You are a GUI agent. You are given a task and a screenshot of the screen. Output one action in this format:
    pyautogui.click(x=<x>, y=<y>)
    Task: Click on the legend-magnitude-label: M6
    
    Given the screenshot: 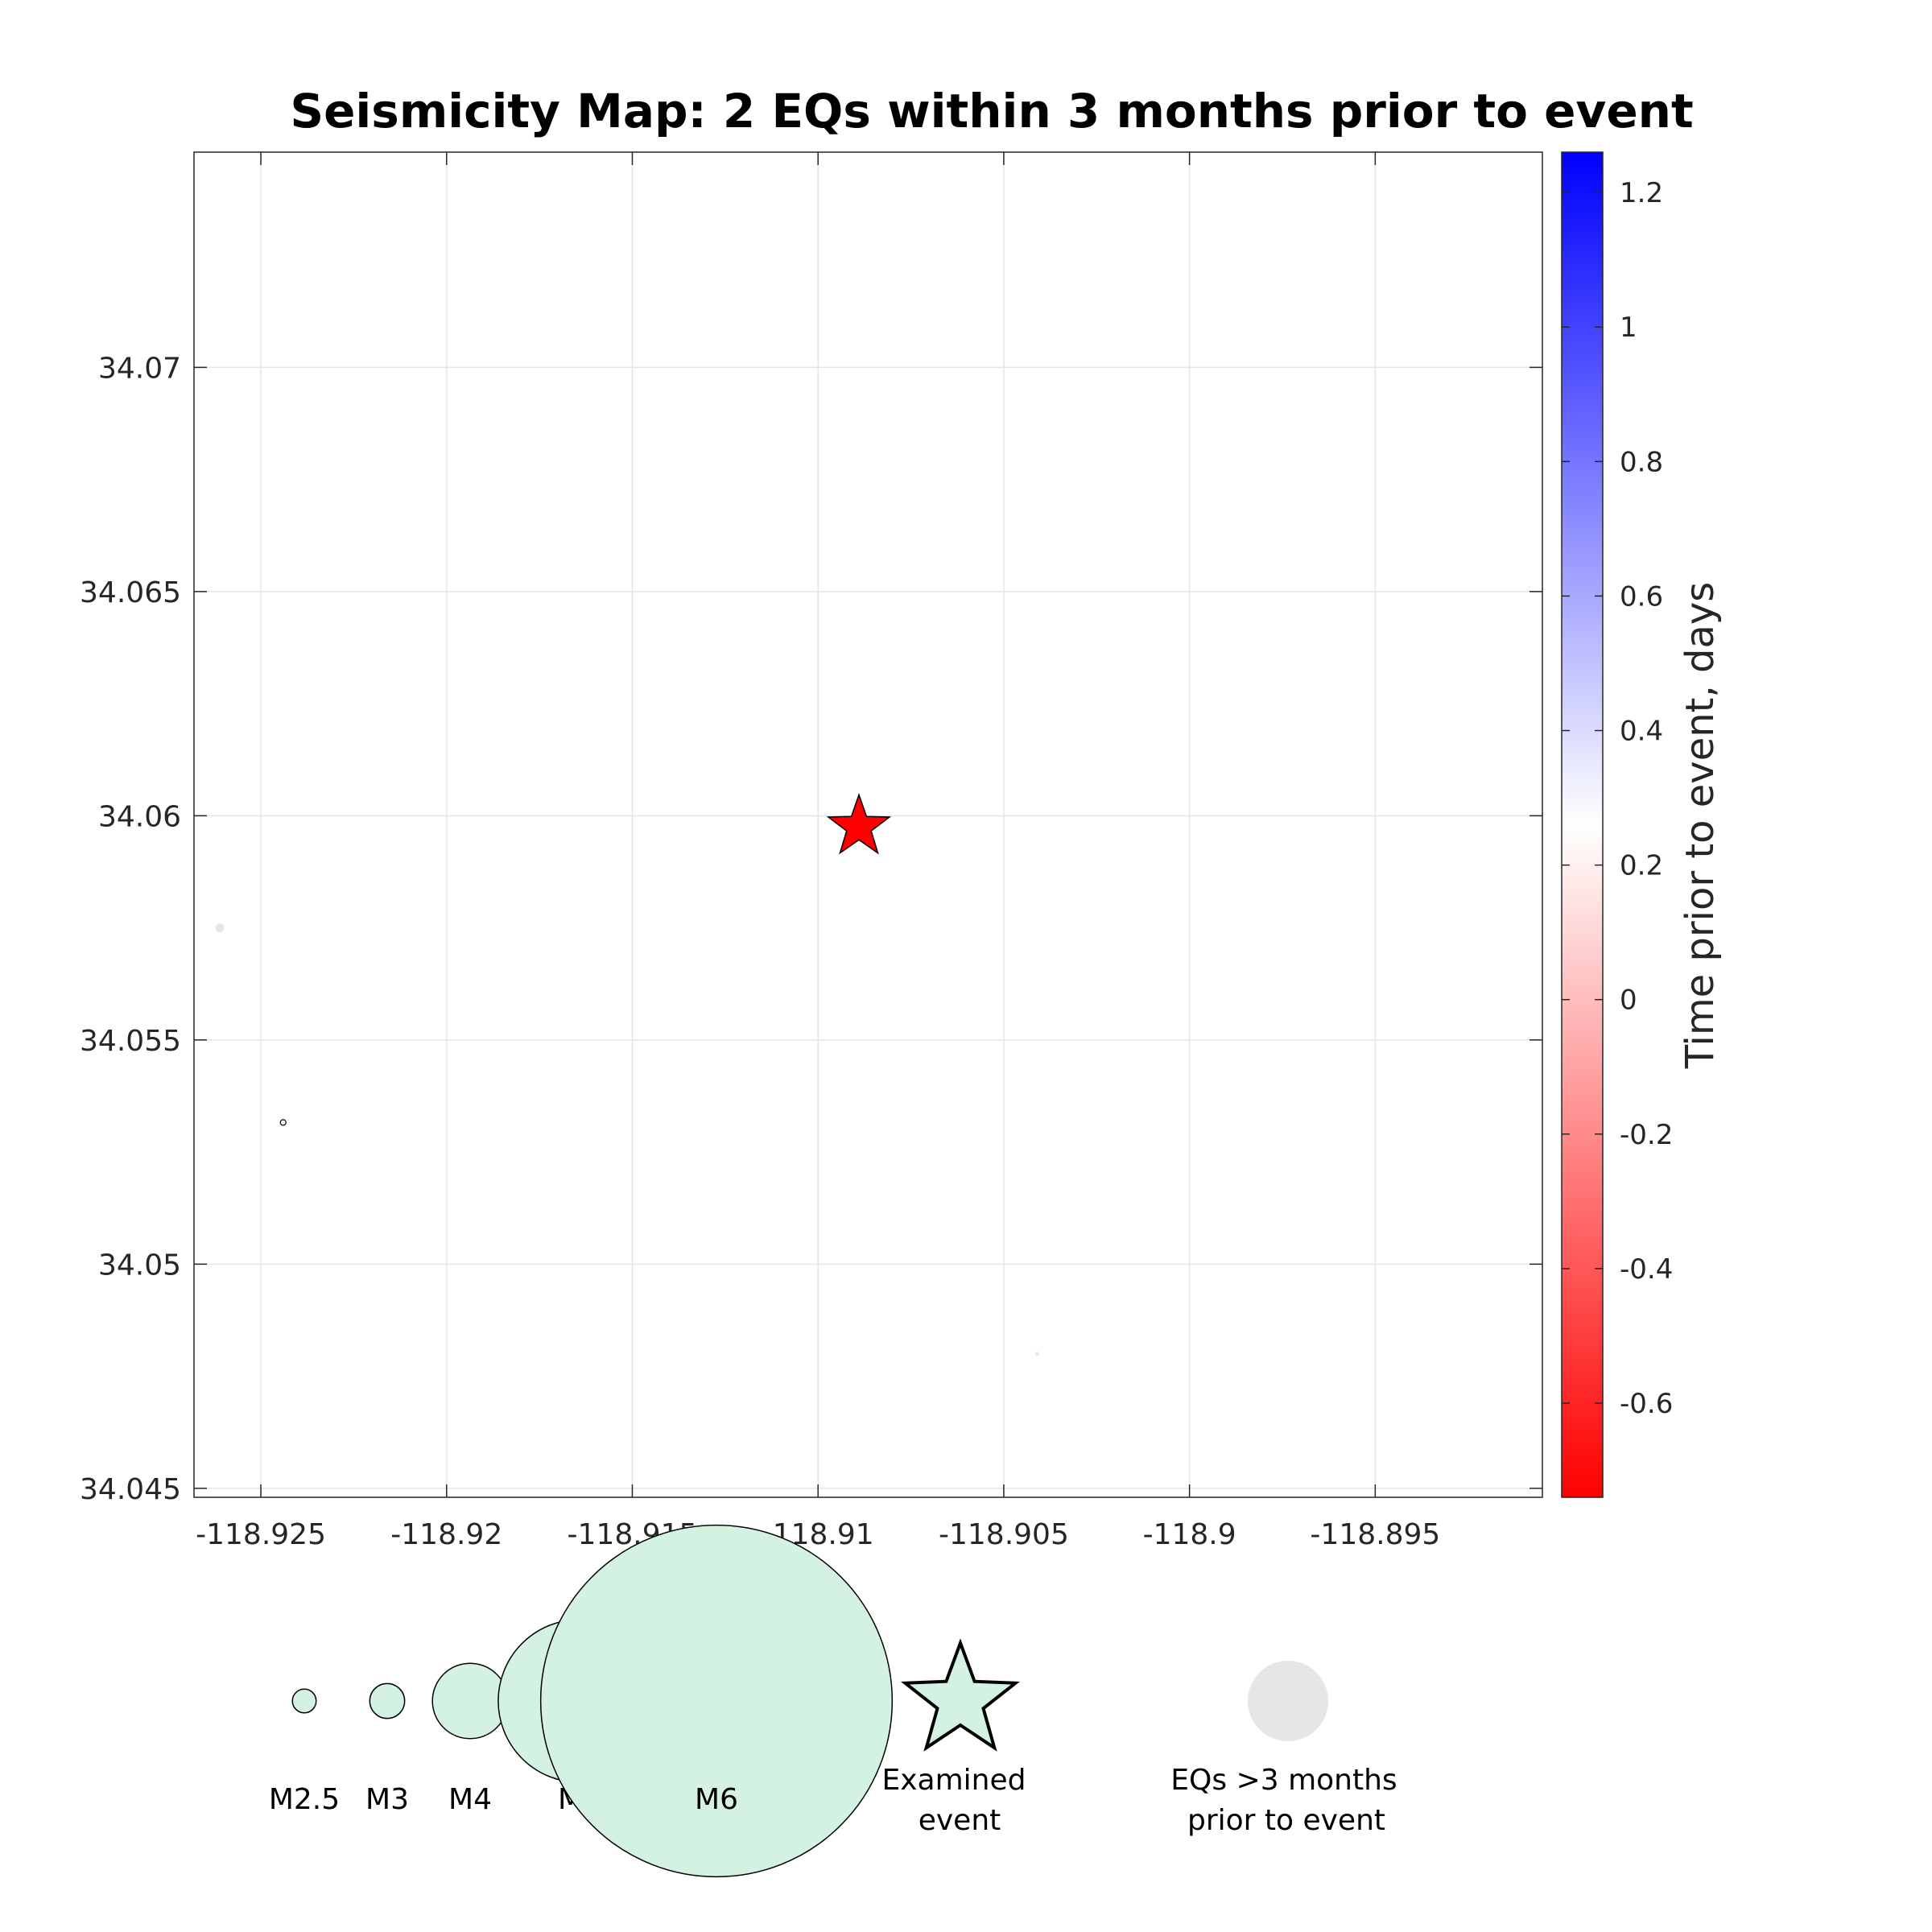 What is the action you would take?
    pyautogui.click(x=716, y=1799)
    